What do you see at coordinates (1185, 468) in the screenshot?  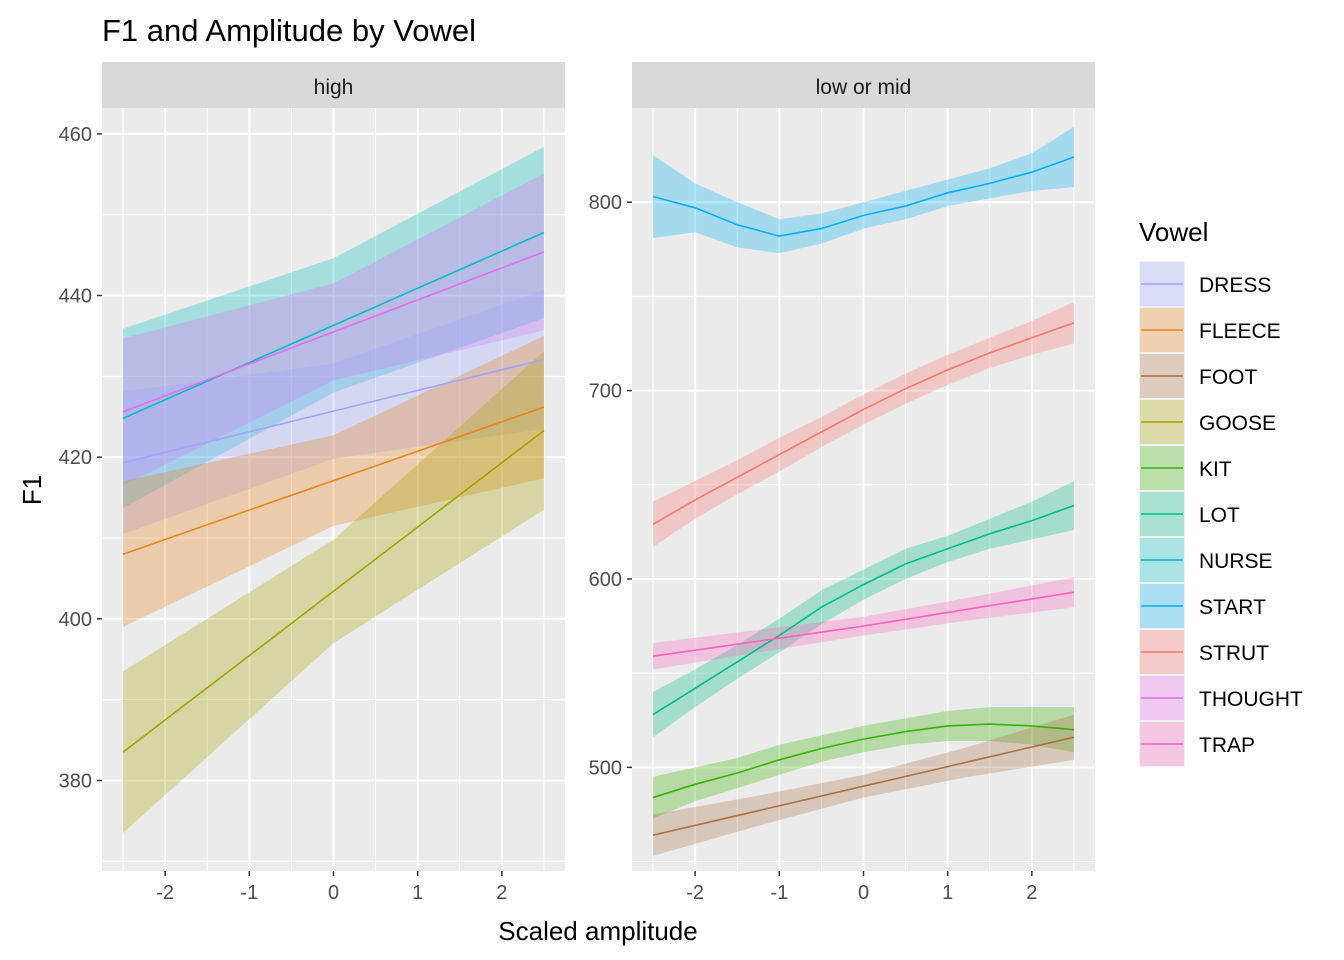 I see `legend-item-kit: KIT` at bounding box center [1185, 468].